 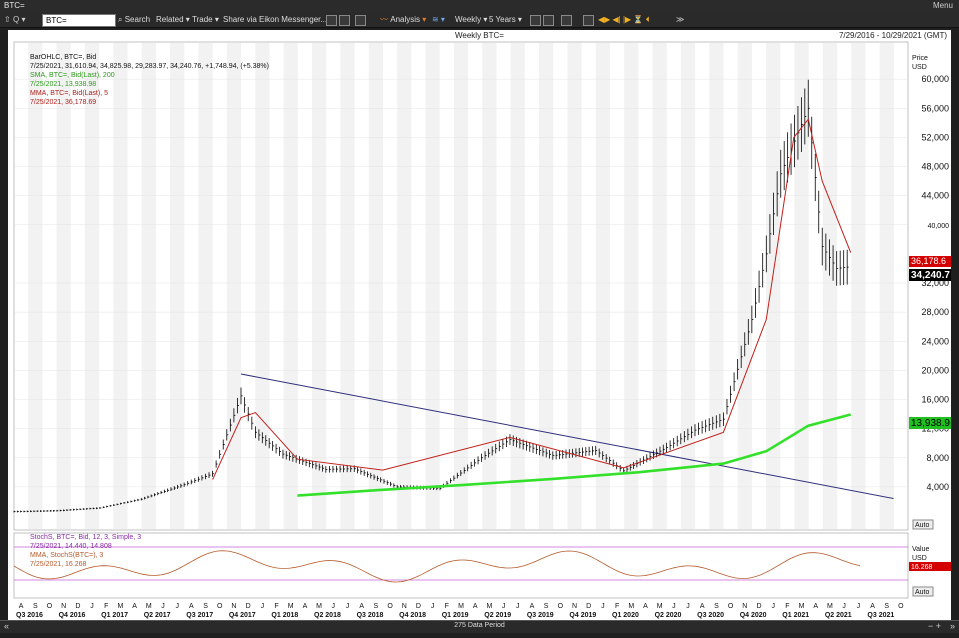 I want to click on ric-input: BTC=, so click(x=79, y=20).